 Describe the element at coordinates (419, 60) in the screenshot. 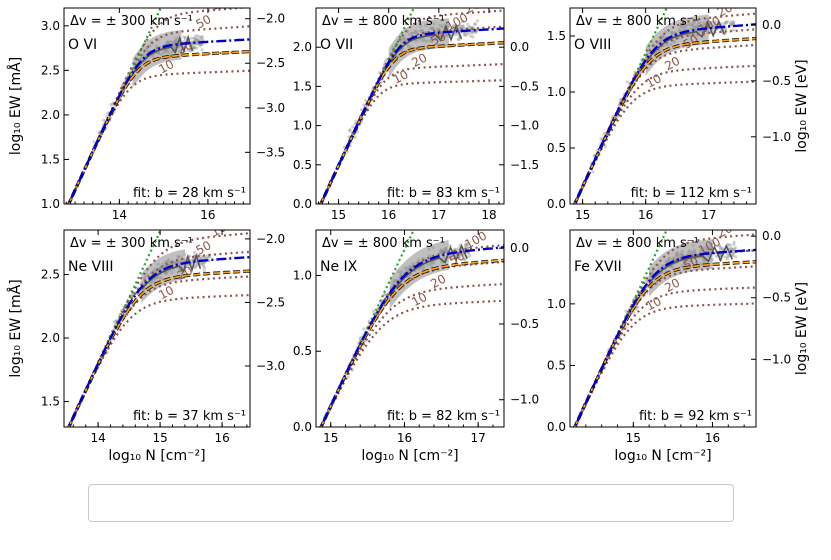

I see `var-b-label: 20` at that location.